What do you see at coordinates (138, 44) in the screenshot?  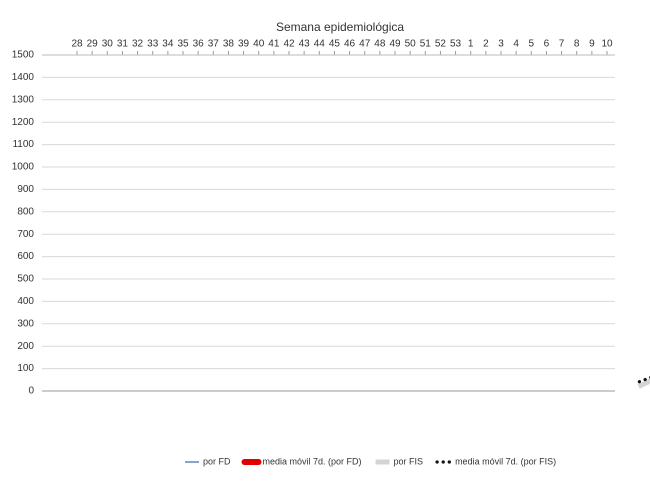 I see `week-tick-label: 32` at bounding box center [138, 44].